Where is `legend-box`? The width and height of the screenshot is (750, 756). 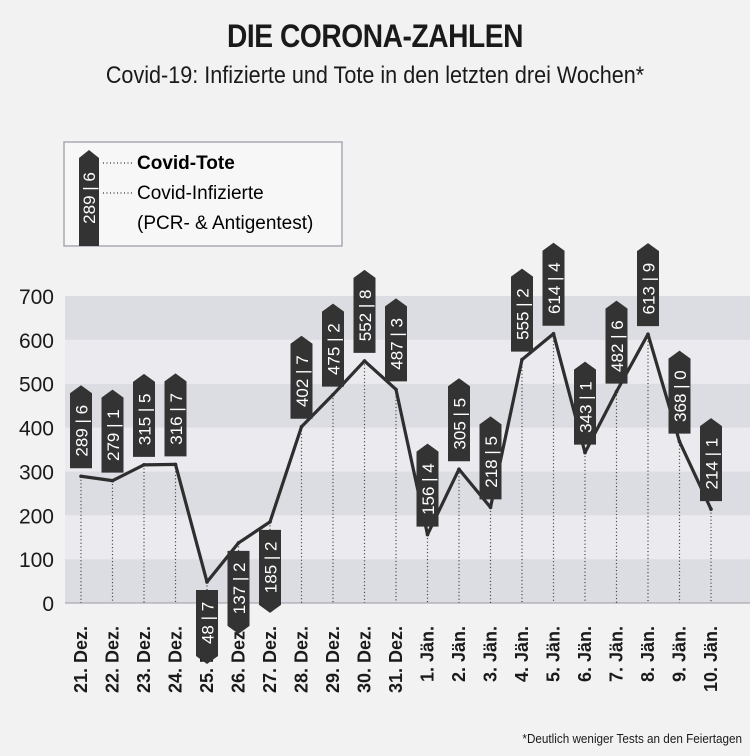
legend-box is located at coordinates (203, 194).